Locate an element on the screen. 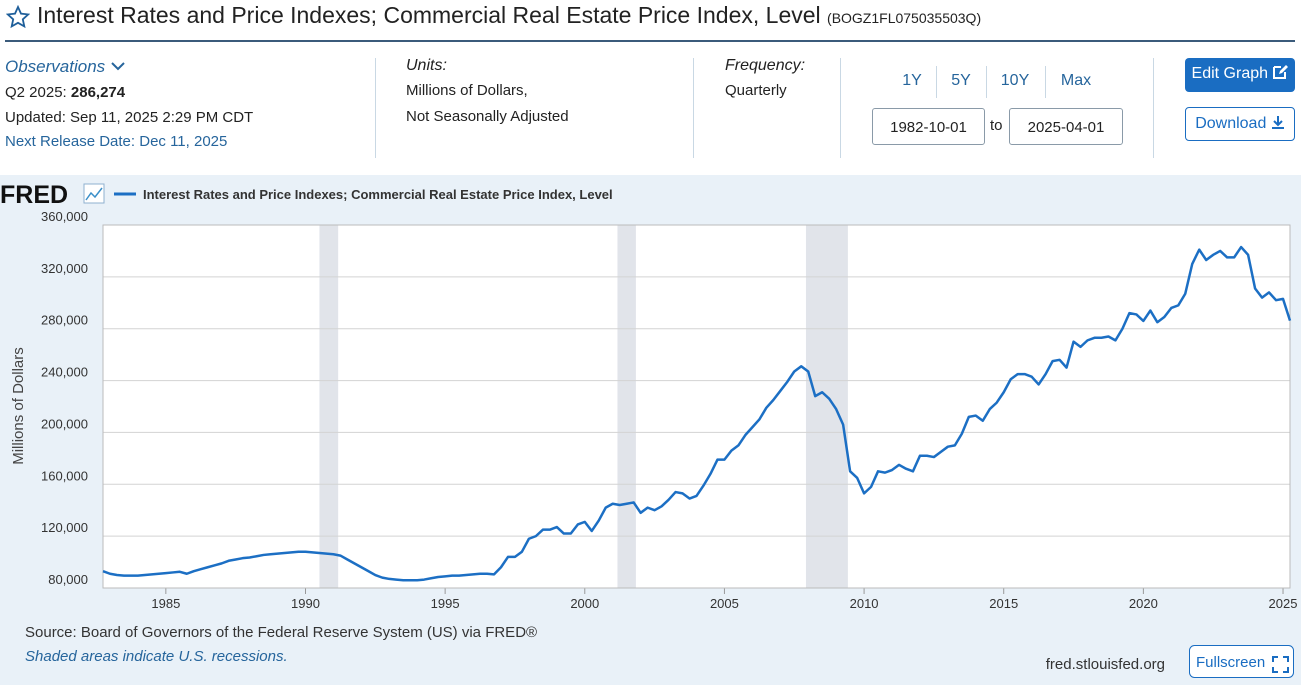 The height and width of the screenshot is (685, 1301). observation: Q2 2025: 286,274 is located at coordinates (65, 92).